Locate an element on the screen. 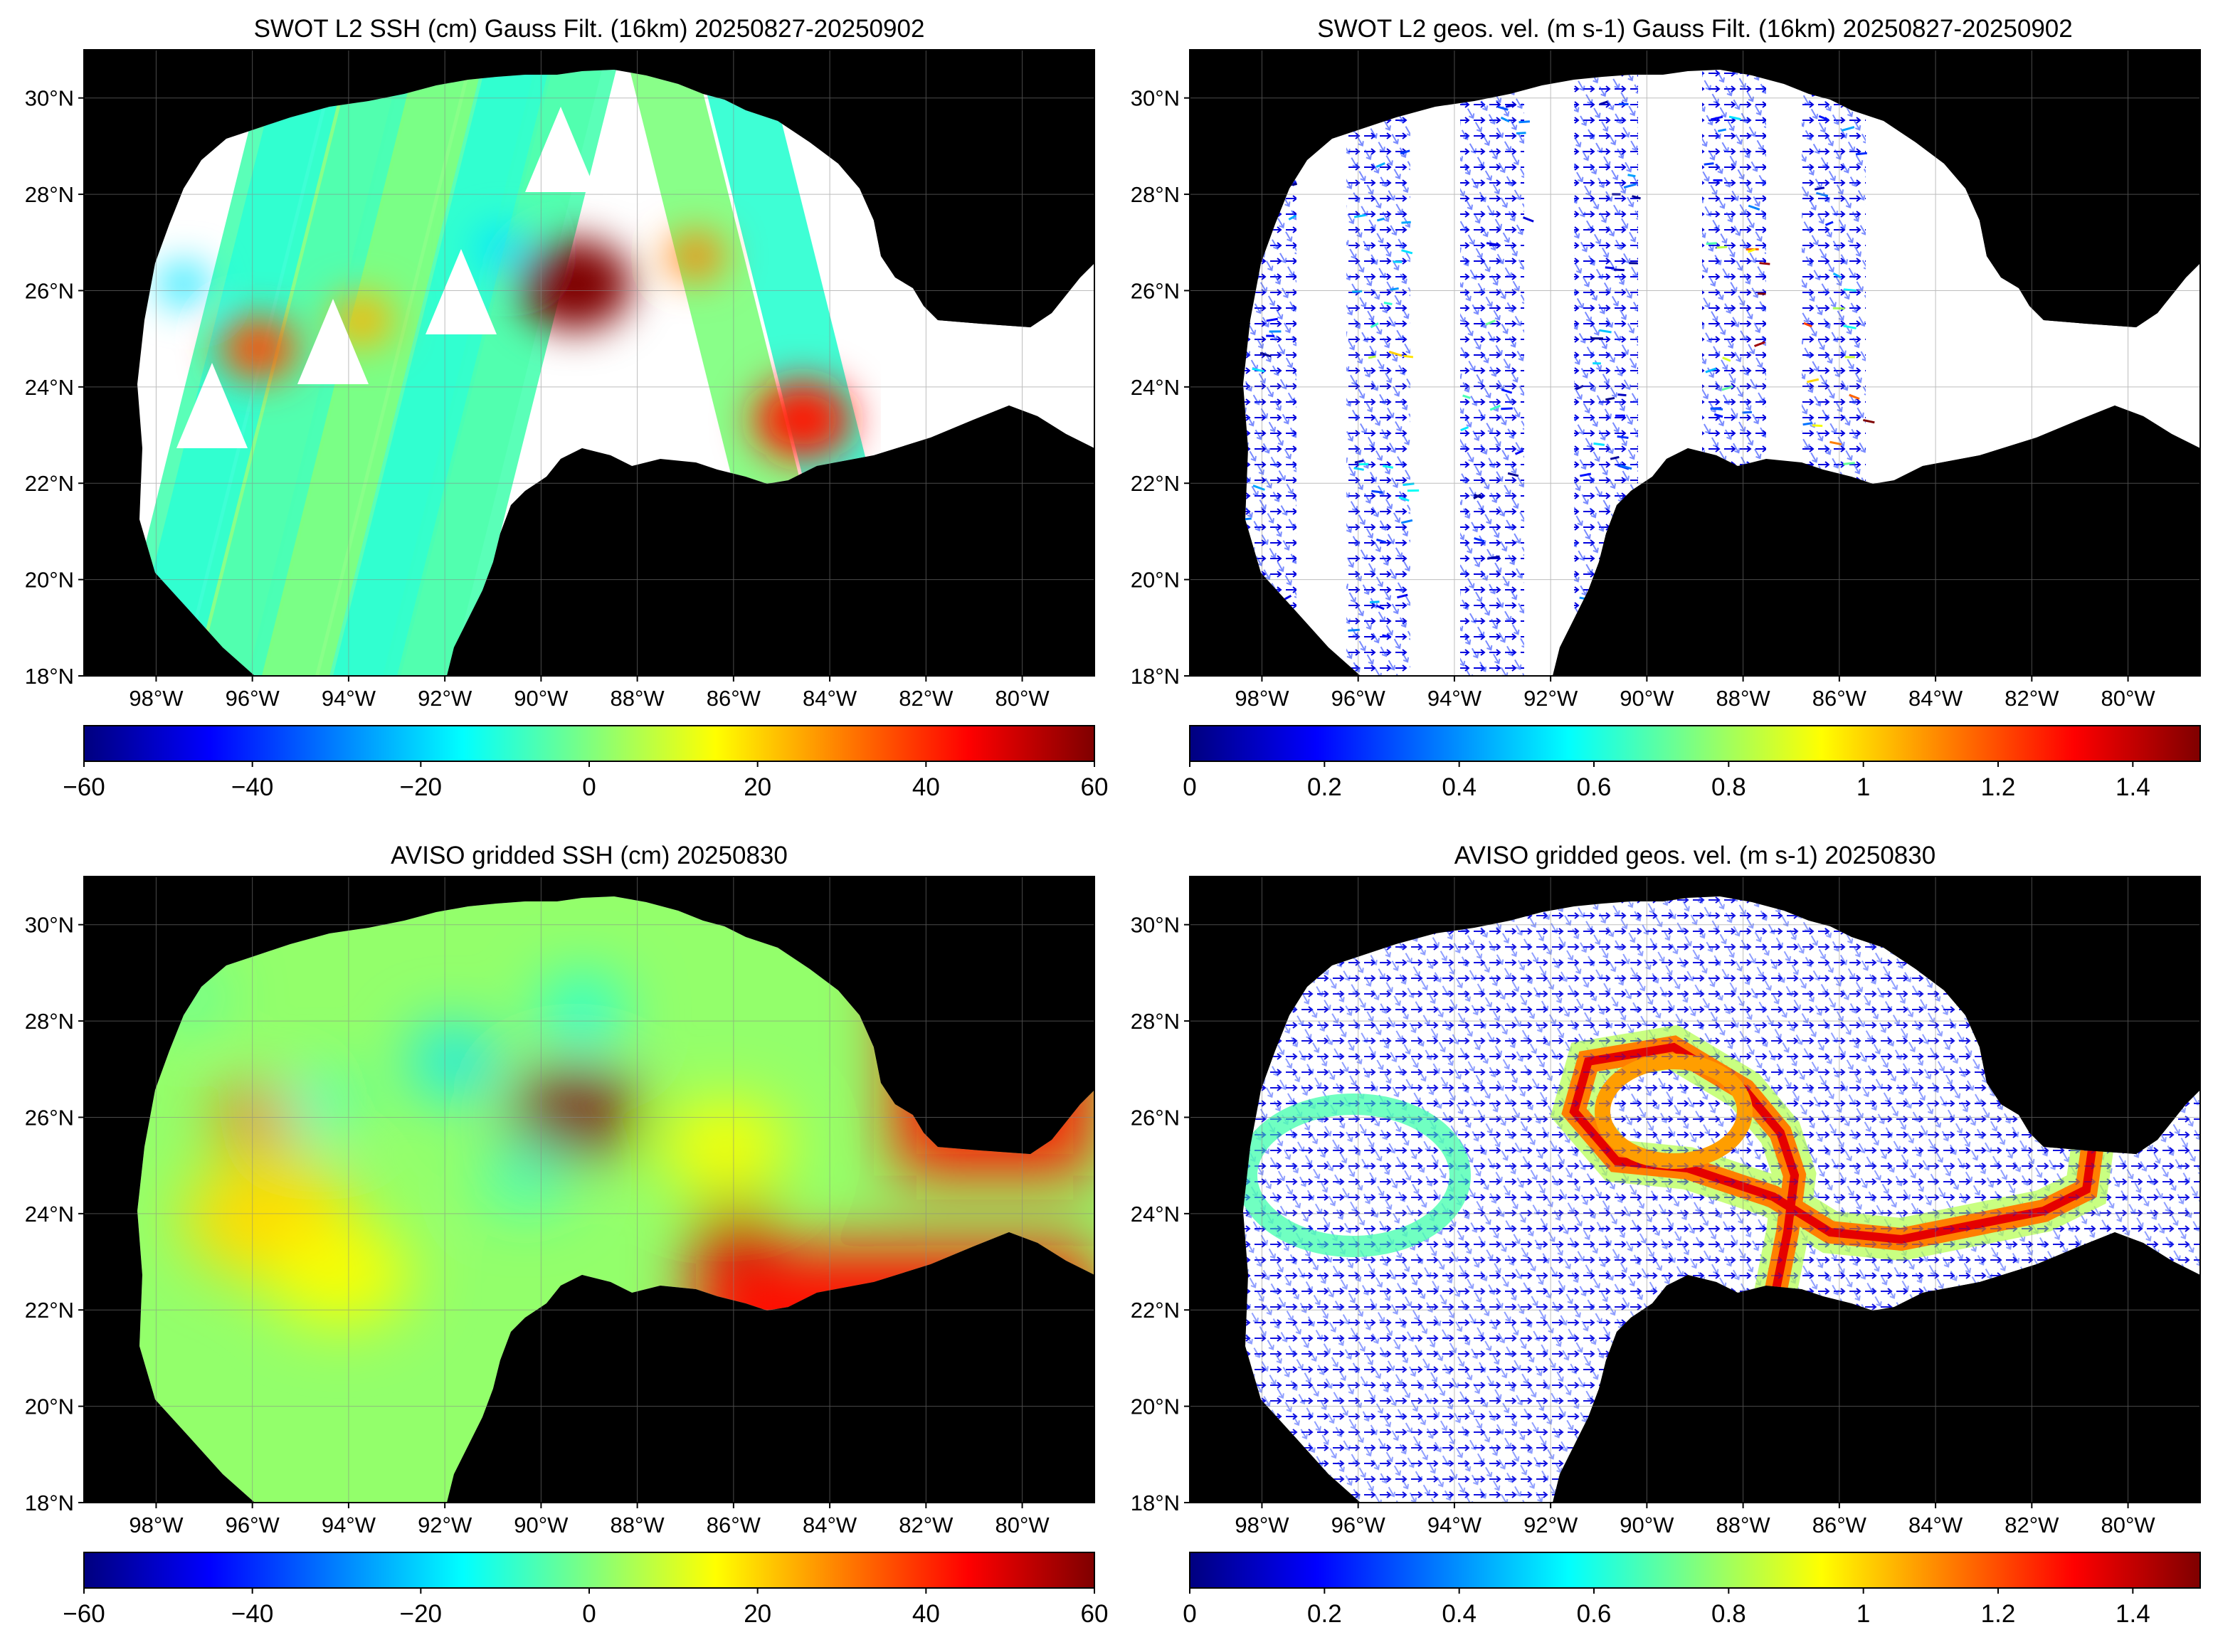 This screenshot has width=2213, height=1652. colorbar-tick-label: 60 is located at coordinates (1095, 1614).